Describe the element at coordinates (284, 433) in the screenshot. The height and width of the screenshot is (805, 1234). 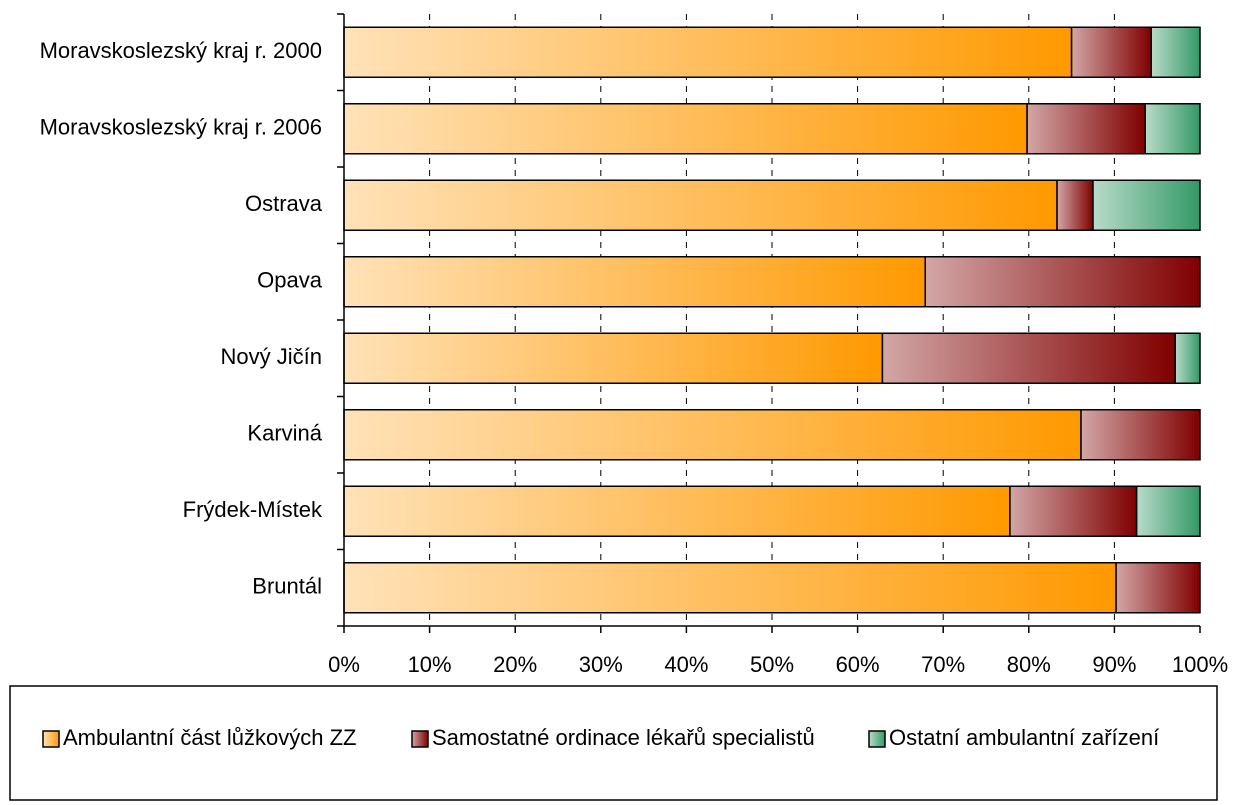
I see `y-tick-label: Karviná` at that location.